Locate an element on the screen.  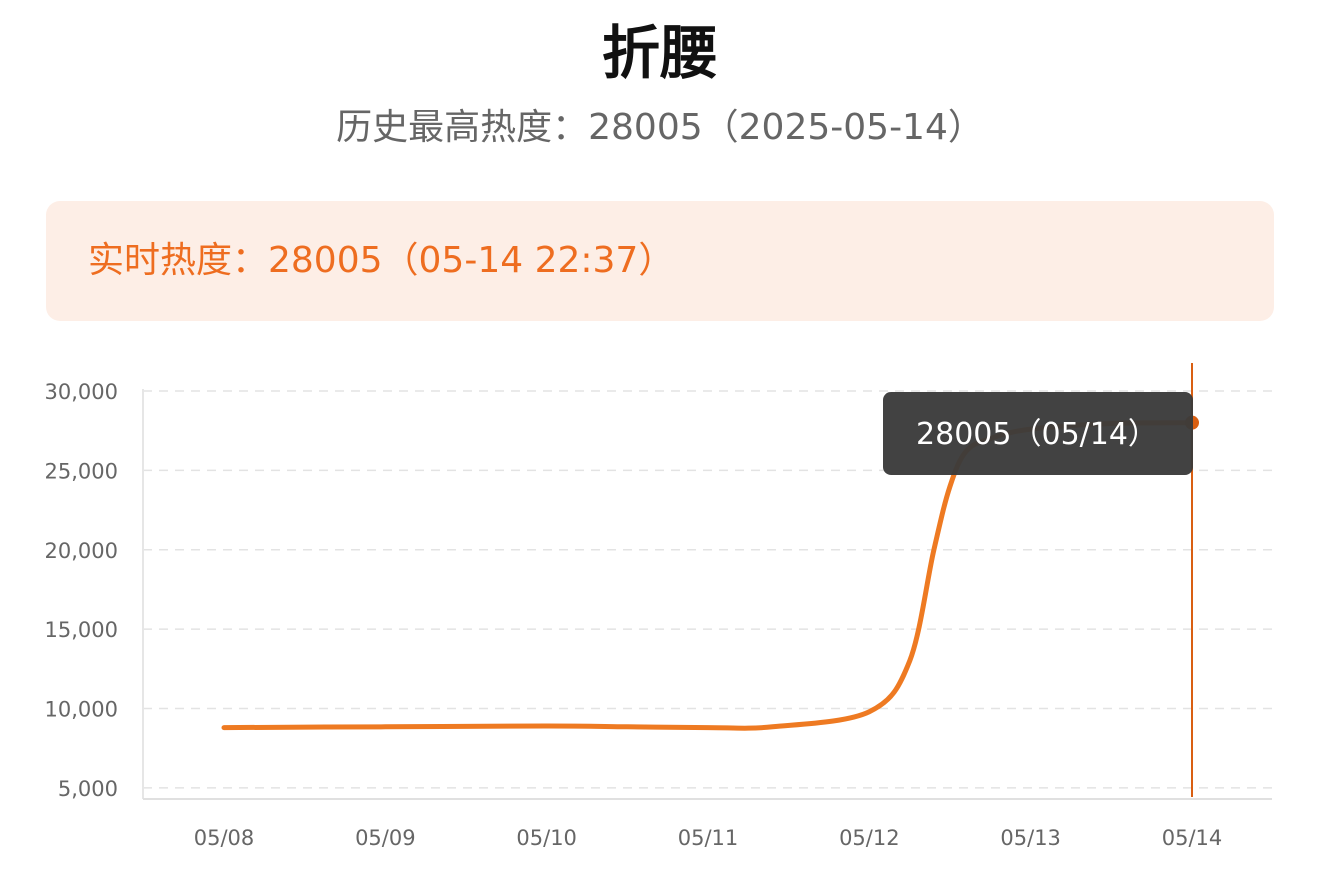
tooltip-text: 28005（05/14） is located at coordinates (1037, 434).